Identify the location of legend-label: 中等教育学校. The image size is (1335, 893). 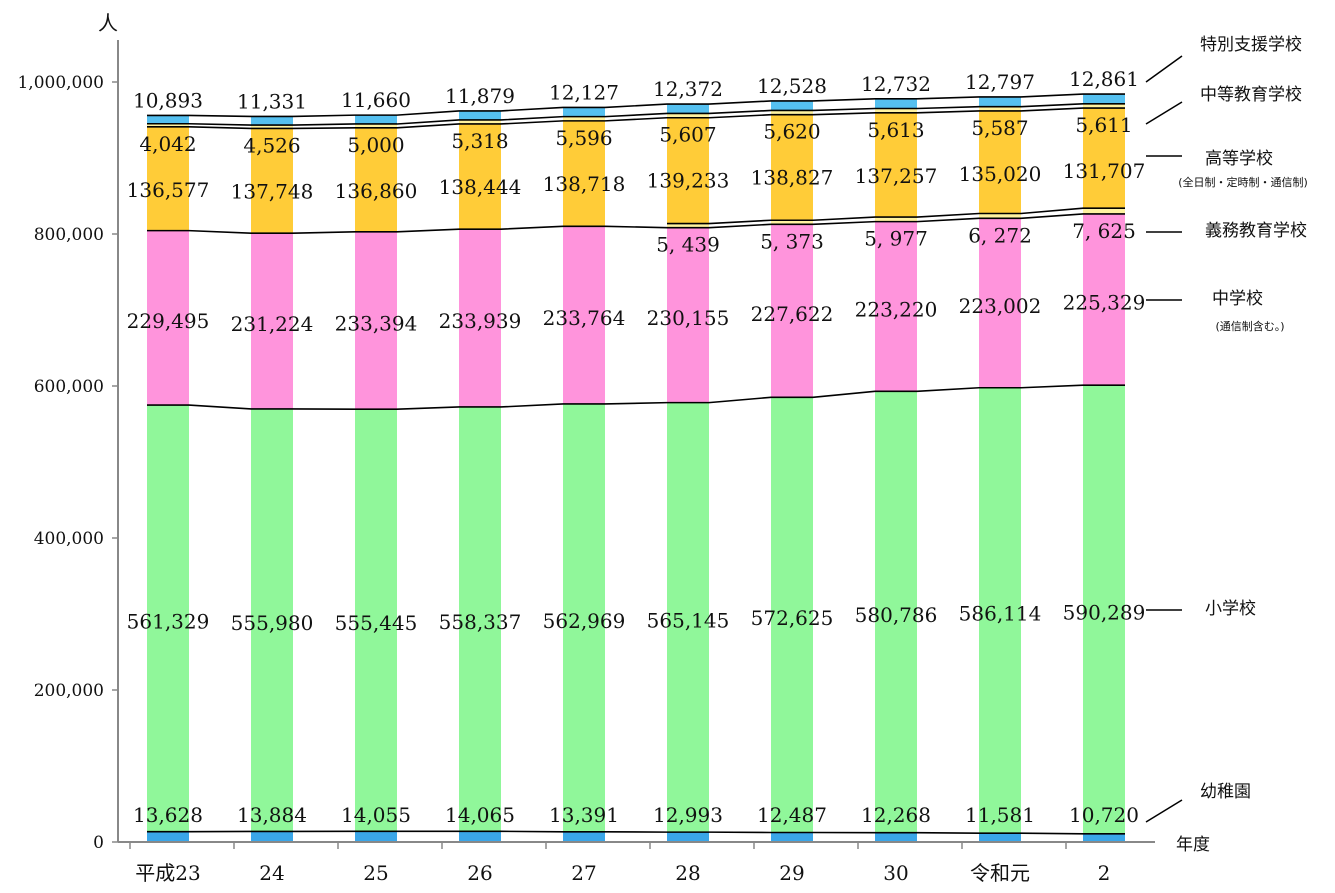
(1251, 95).